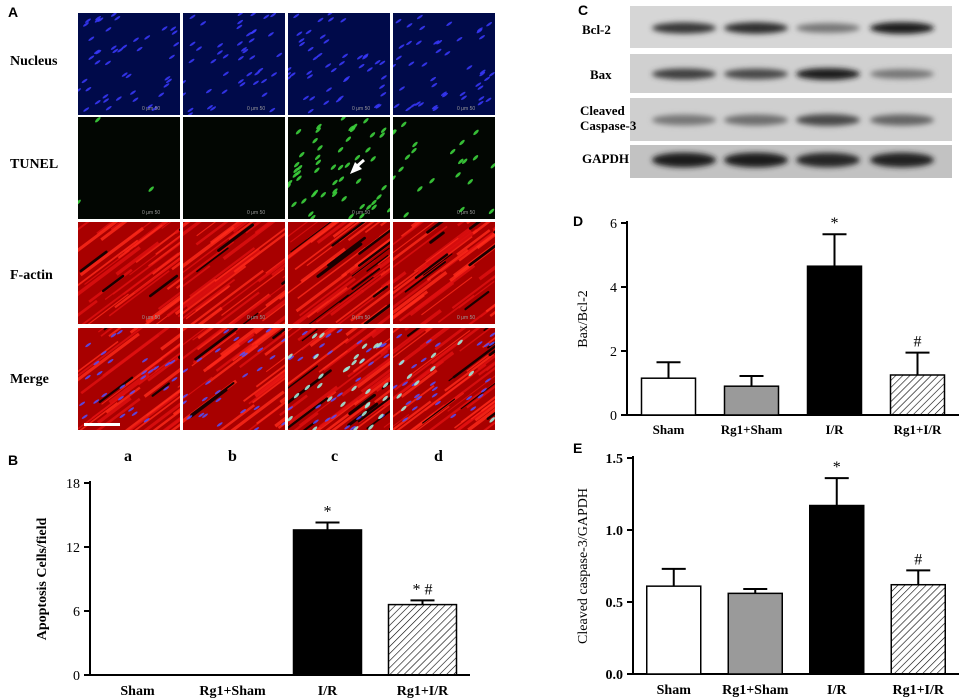 The width and height of the screenshot is (964, 700). I want to click on bar-sham, so click(674, 630).